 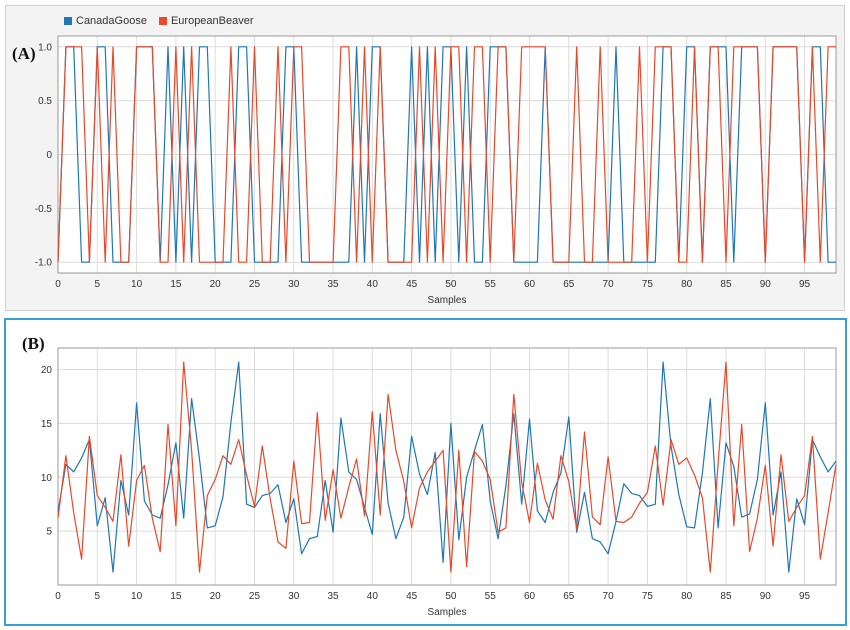 I want to click on y-tick-label: 0.5, so click(x=45, y=101).